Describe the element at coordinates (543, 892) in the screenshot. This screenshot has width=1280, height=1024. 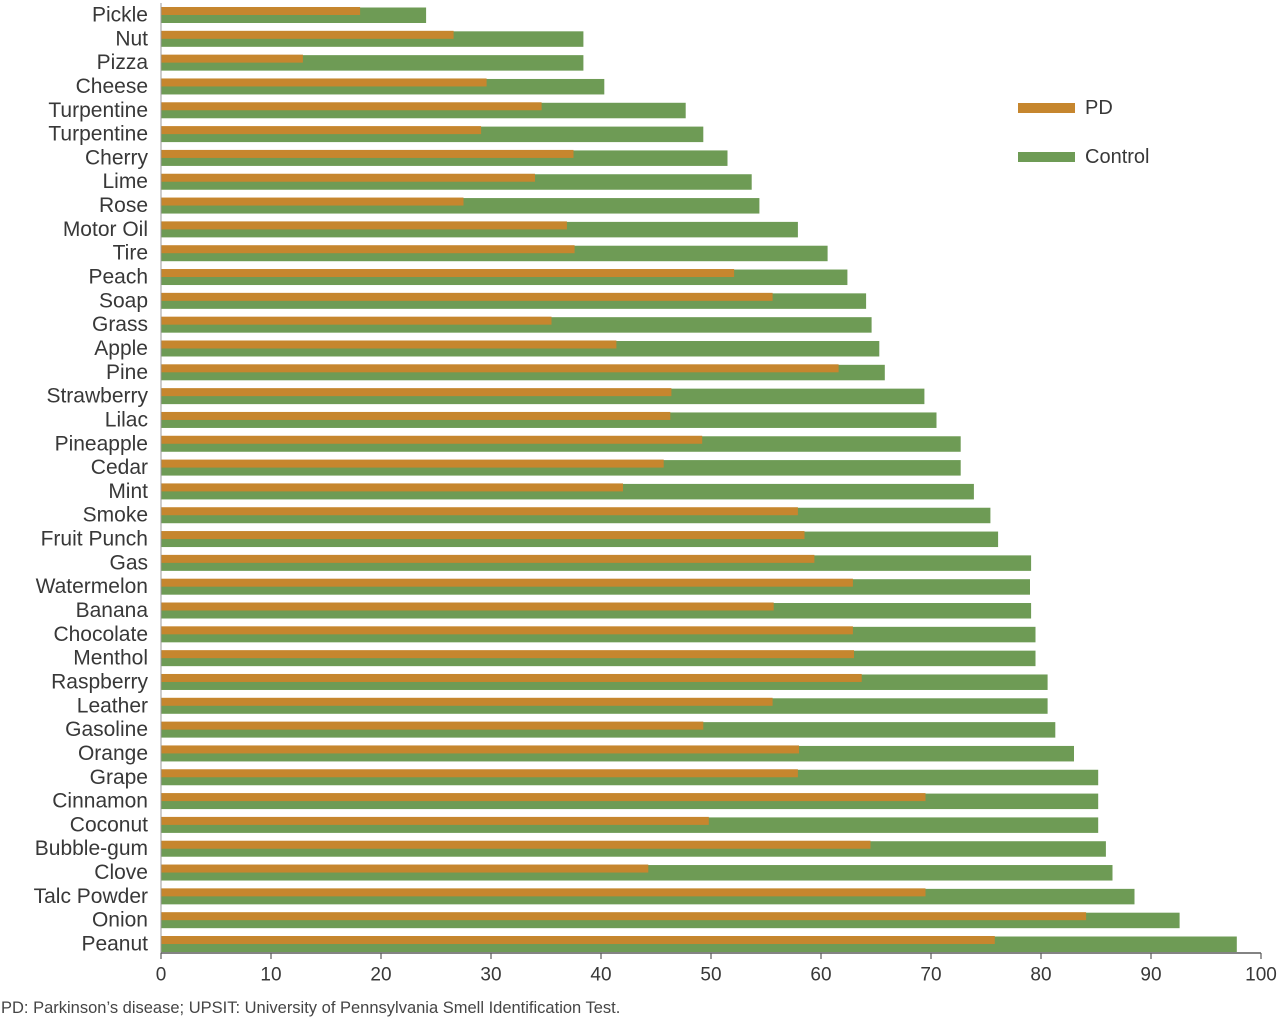
I see `pd-bar-talc-powder` at that location.